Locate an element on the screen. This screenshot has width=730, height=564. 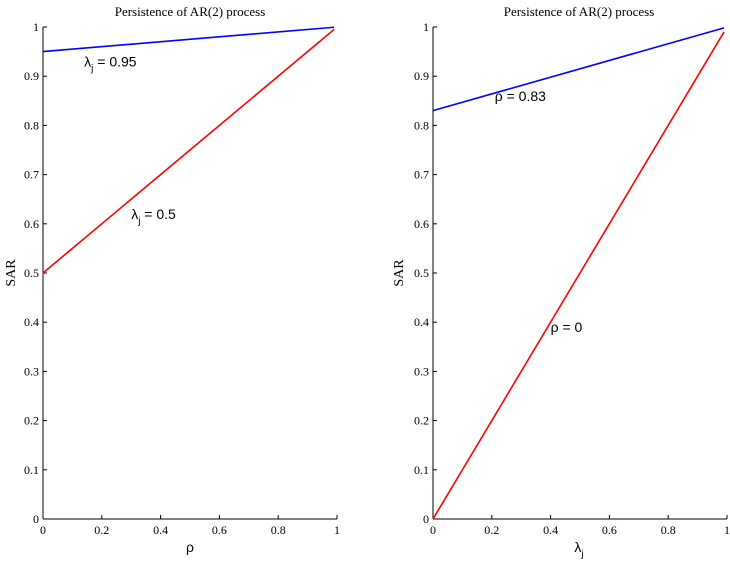
right-x-tick-label: 0 is located at coordinates (433, 530).